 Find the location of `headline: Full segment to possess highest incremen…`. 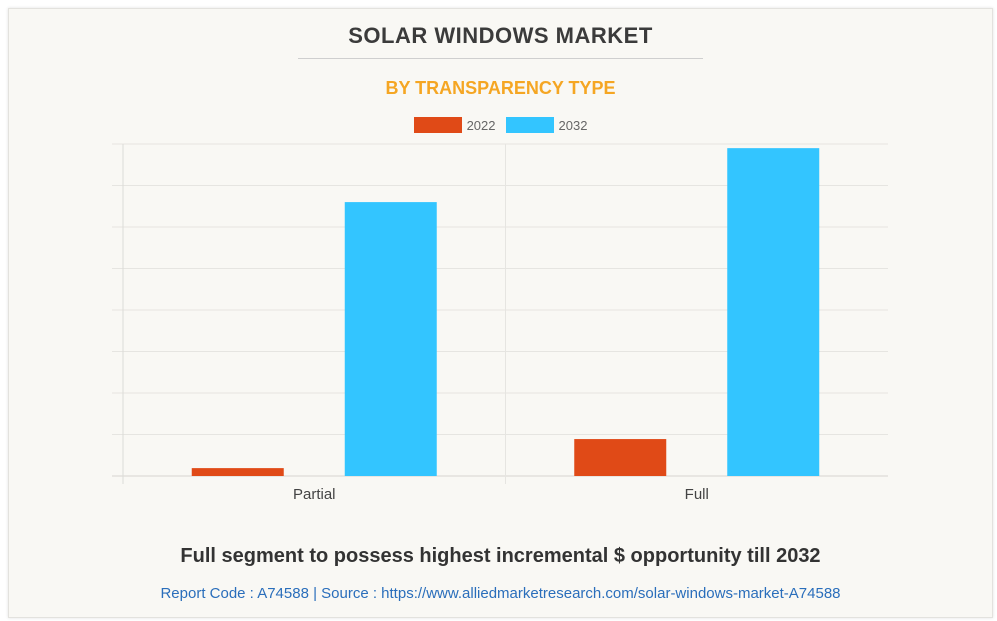

headline: Full segment to possess highest incremen… is located at coordinates (500, 556).